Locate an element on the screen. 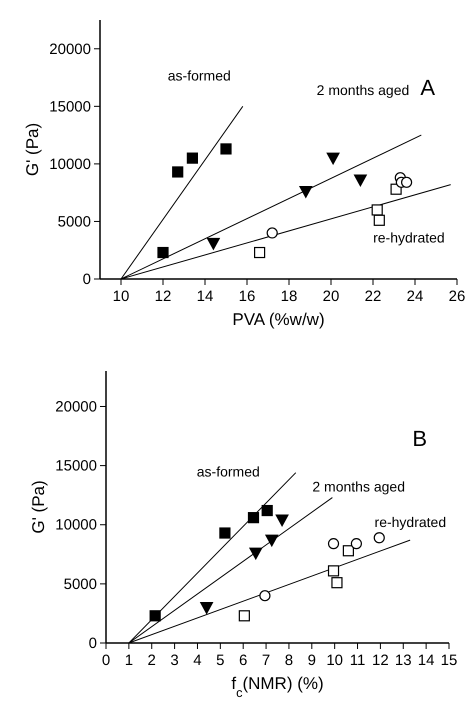 The width and height of the screenshot is (470, 704). x-tick-label: 18 is located at coordinates (289, 296).